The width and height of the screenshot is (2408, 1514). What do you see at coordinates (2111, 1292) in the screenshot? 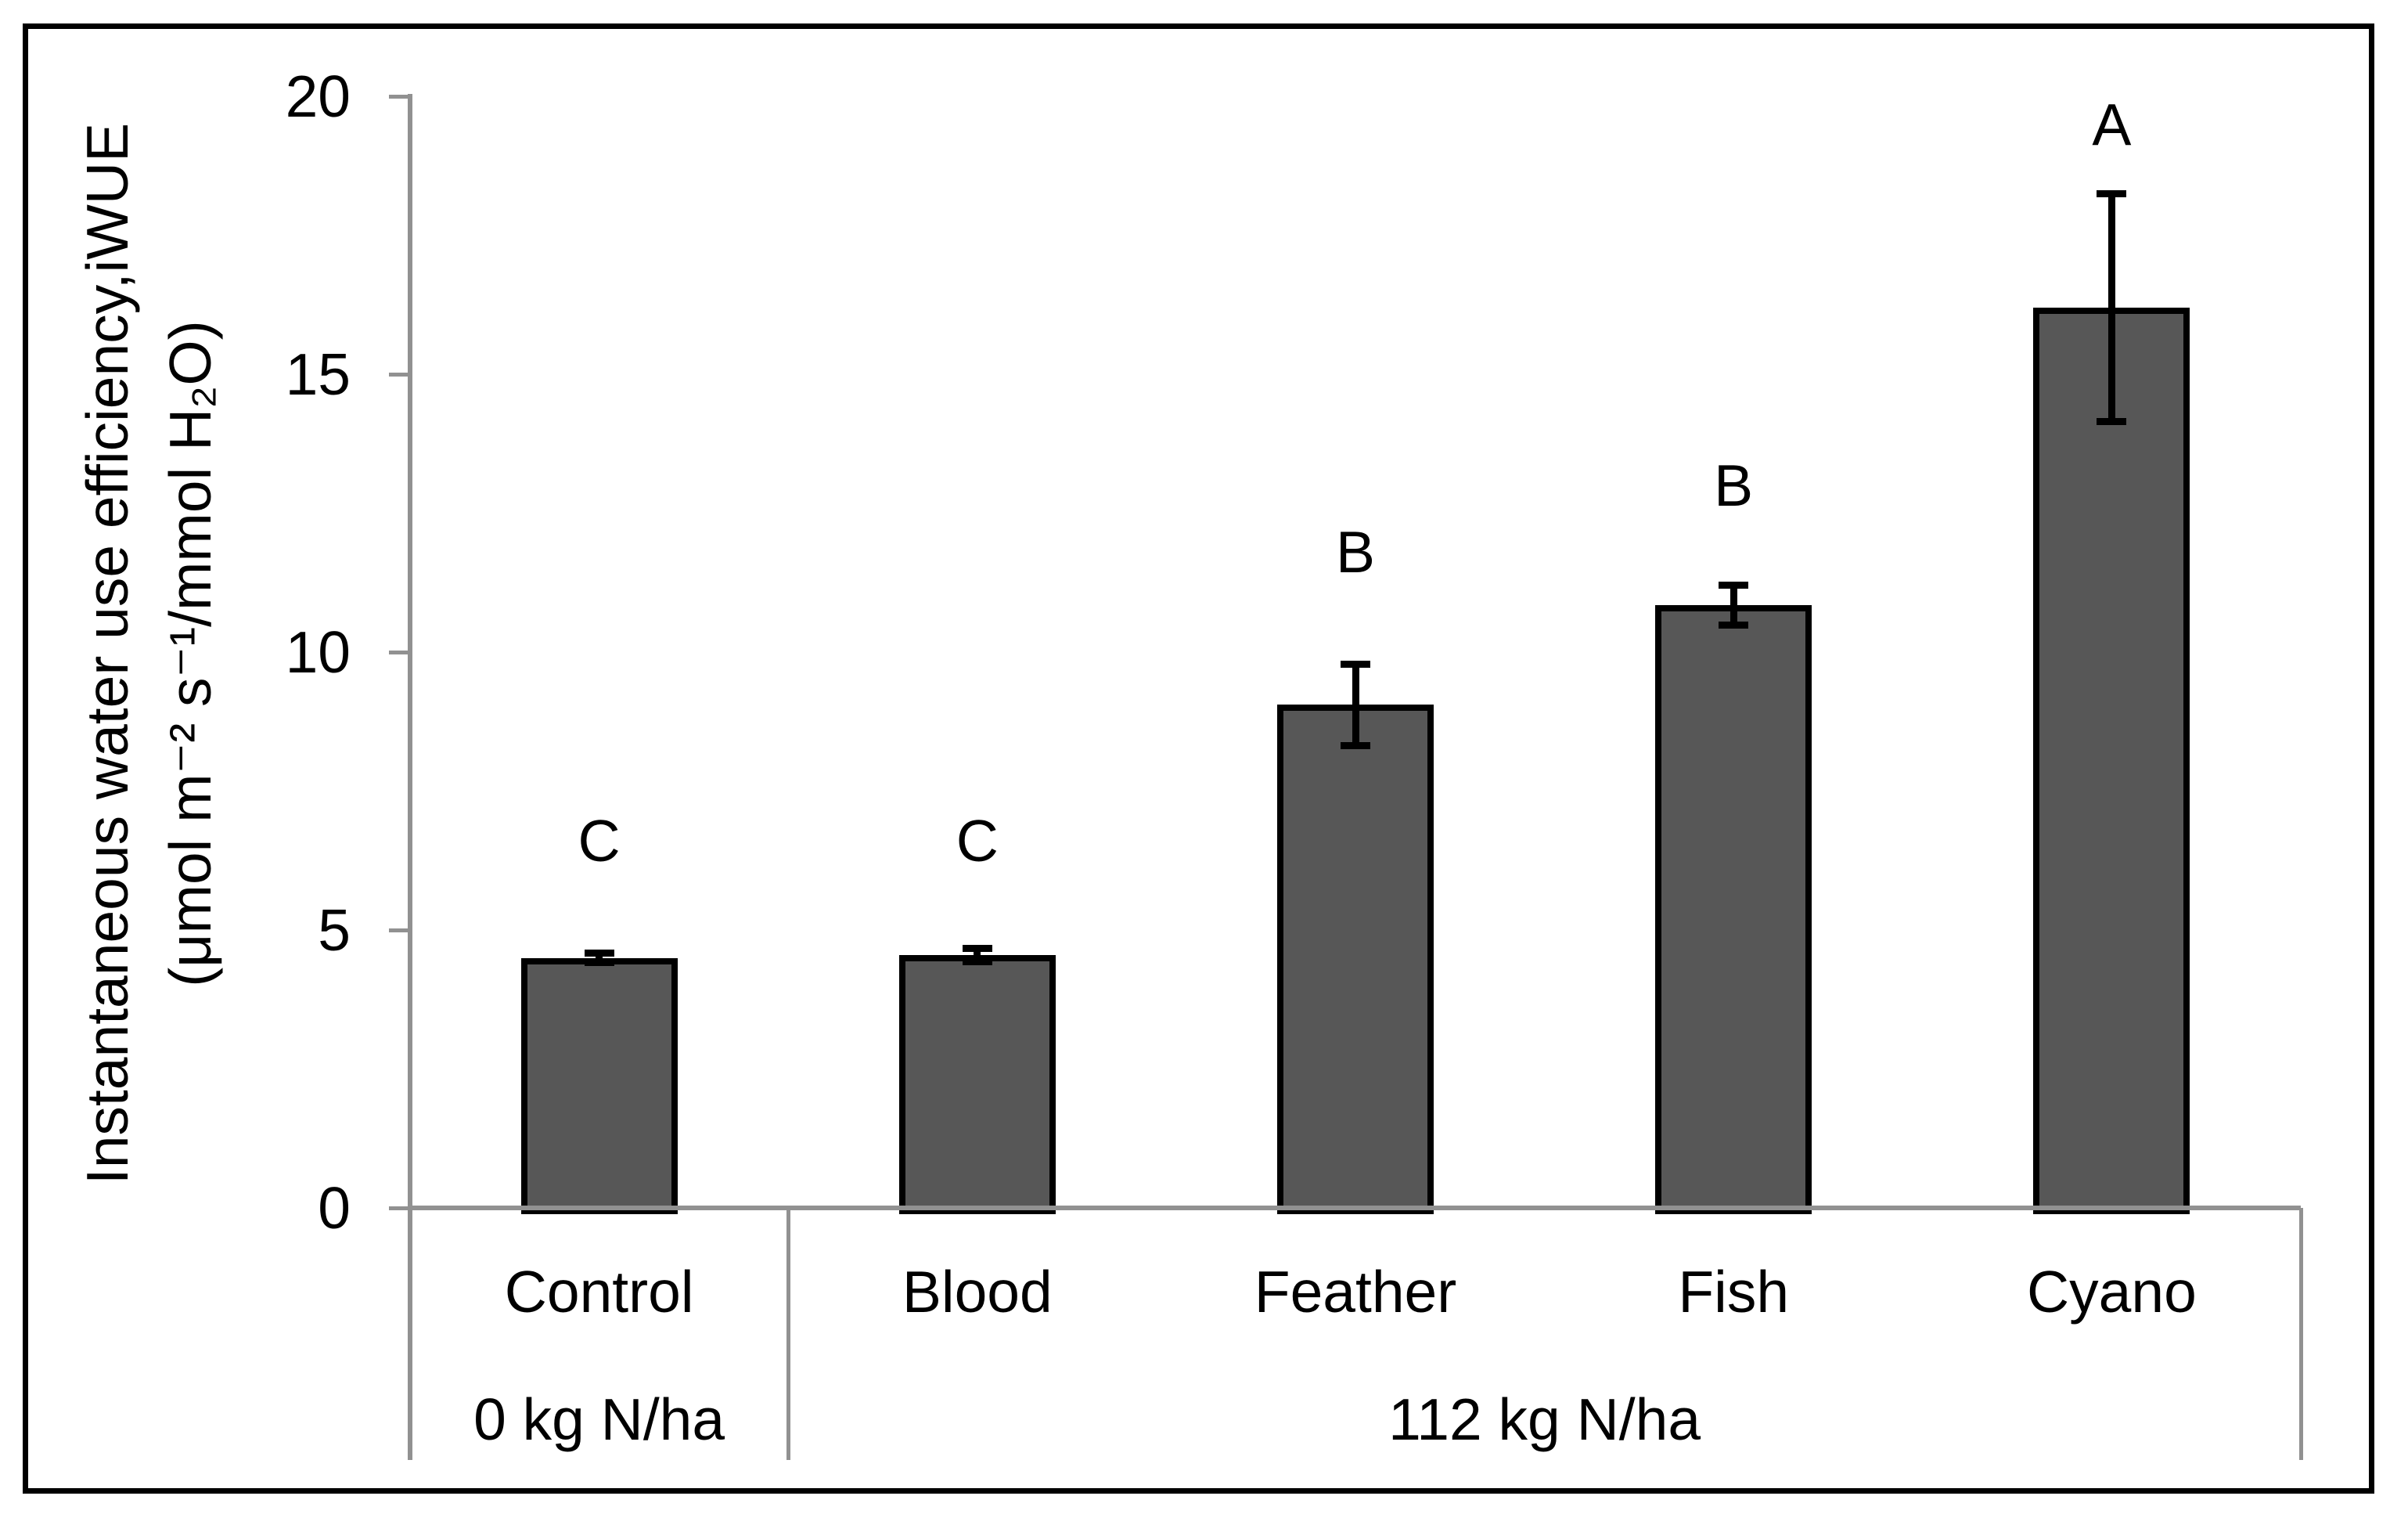
I see `x-category-label-cyano: Cyano` at bounding box center [2111, 1292].